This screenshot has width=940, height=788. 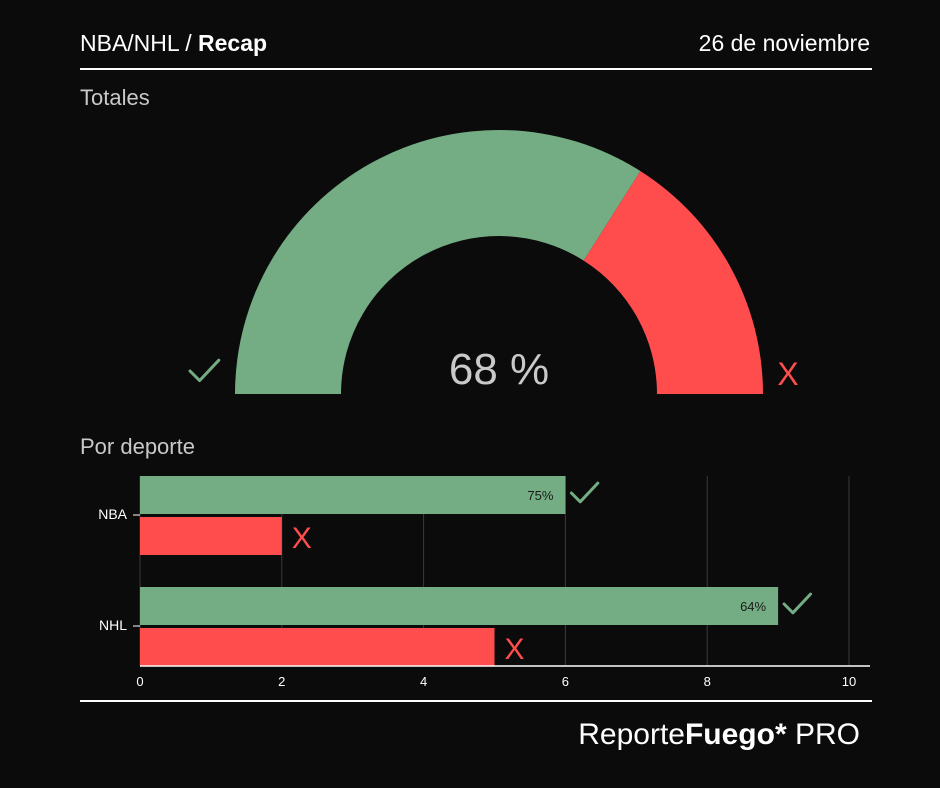 I want to click on x-tick-label: 10, so click(x=849, y=681).